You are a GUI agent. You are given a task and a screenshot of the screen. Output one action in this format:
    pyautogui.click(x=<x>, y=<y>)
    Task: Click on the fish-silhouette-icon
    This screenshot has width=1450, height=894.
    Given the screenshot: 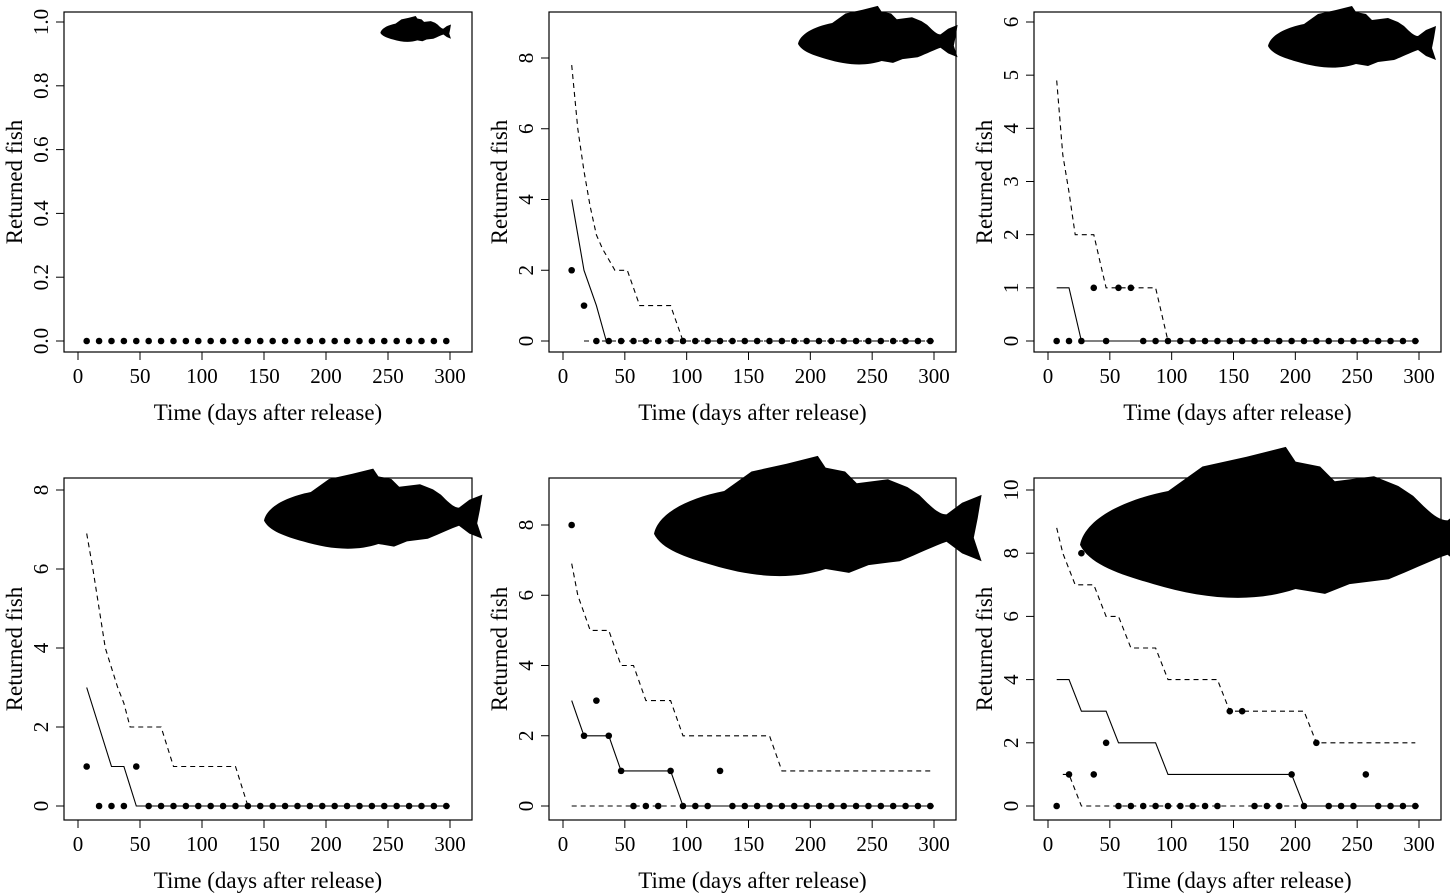 What is the action you would take?
    pyautogui.click(x=373, y=508)
    